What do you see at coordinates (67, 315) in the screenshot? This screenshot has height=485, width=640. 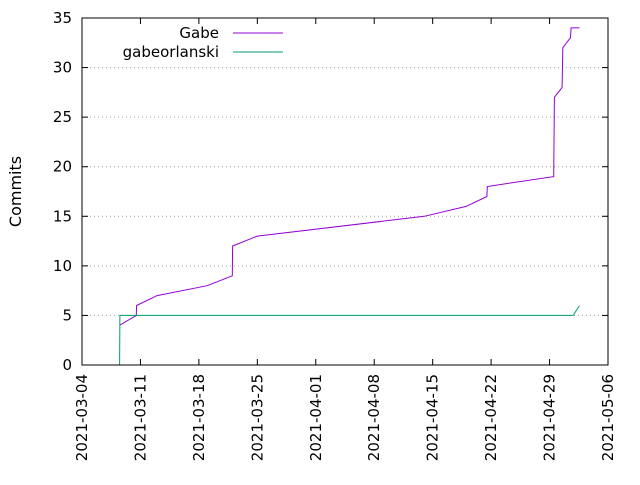 I see `y-tick-label-1: 5` at bounding box center [67, 315].